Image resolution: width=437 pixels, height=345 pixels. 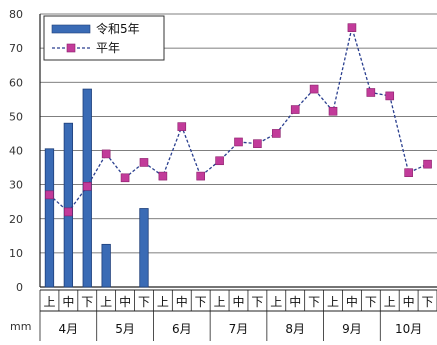 I want to click on legend-marker-swatch, so click(x=71, y=48).